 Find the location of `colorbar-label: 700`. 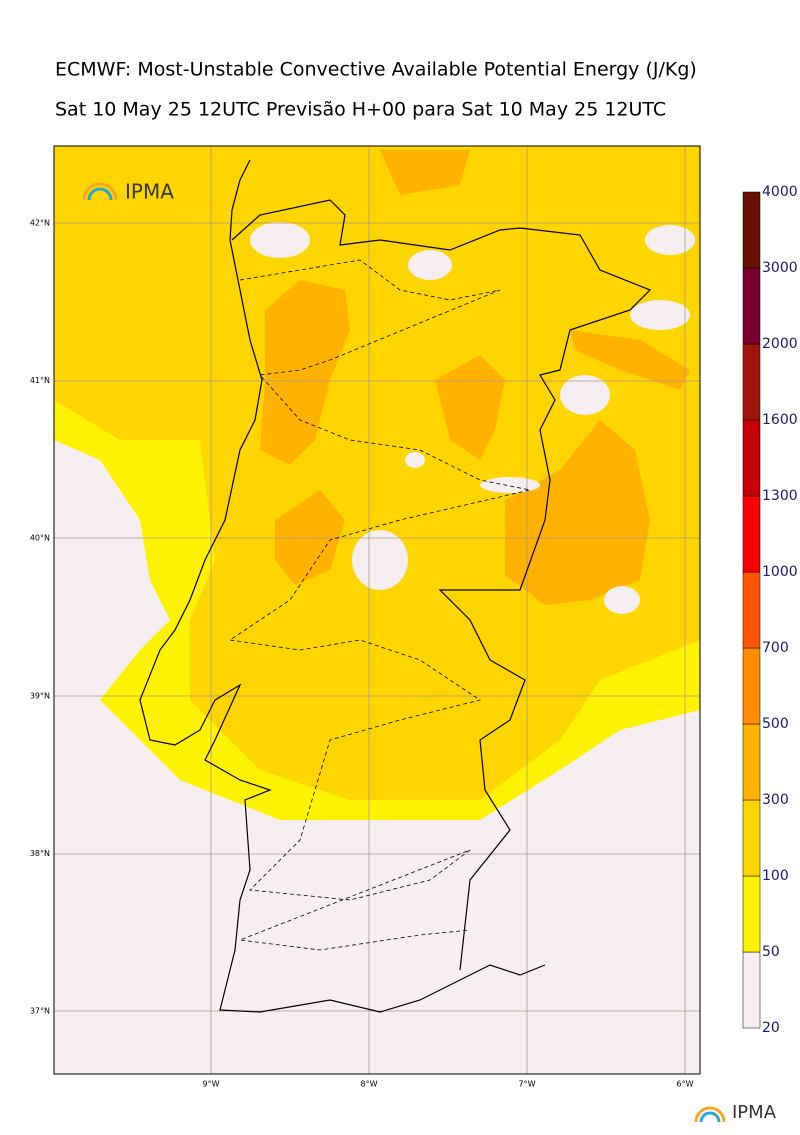

colorbar-label: 700 is located at coordinates (775, 648).